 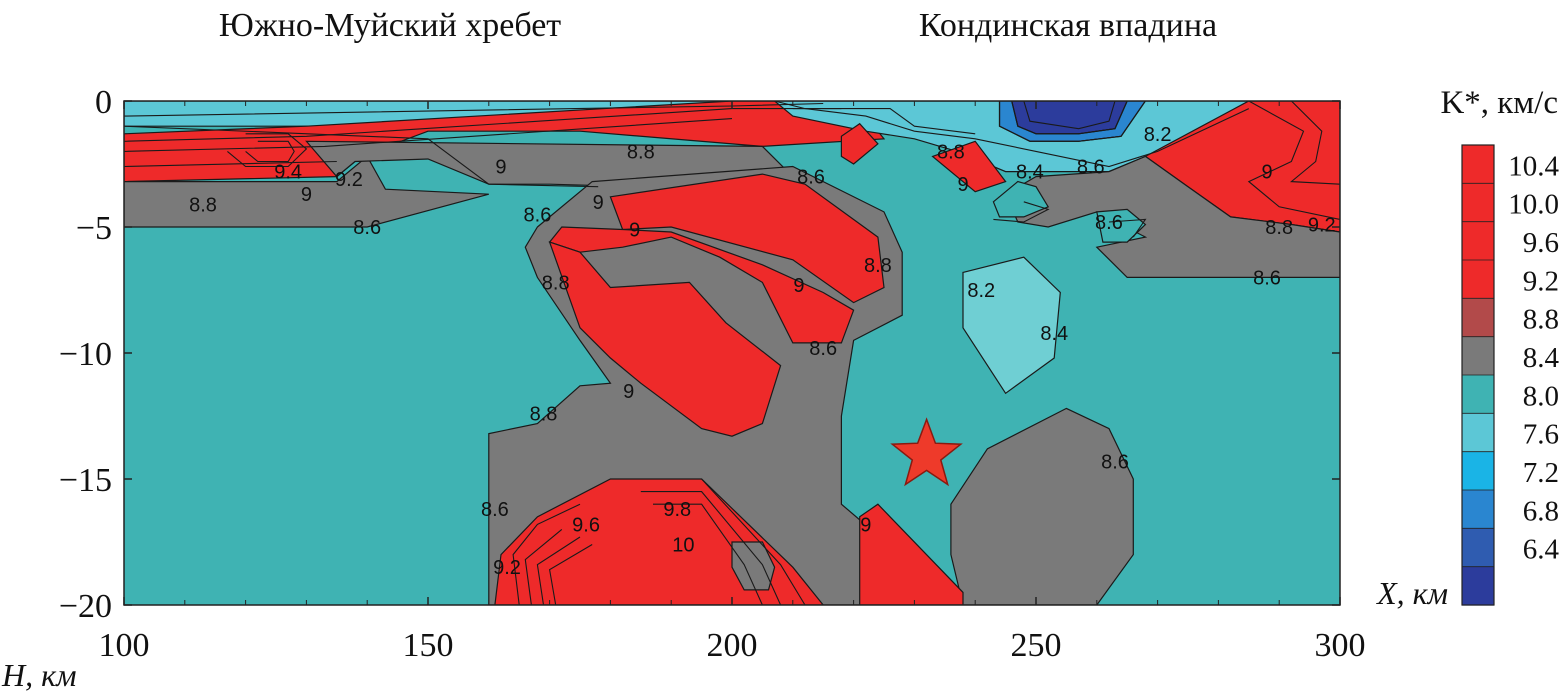 What do you see at coordinates (1510, 375) in the screenshot?
I see `colorbar: 10.4 10.0 9.6 9.2 8.8 8.4 8.0 7.6 7.2 6.8 6.4` at bounding box center [1510, 375].